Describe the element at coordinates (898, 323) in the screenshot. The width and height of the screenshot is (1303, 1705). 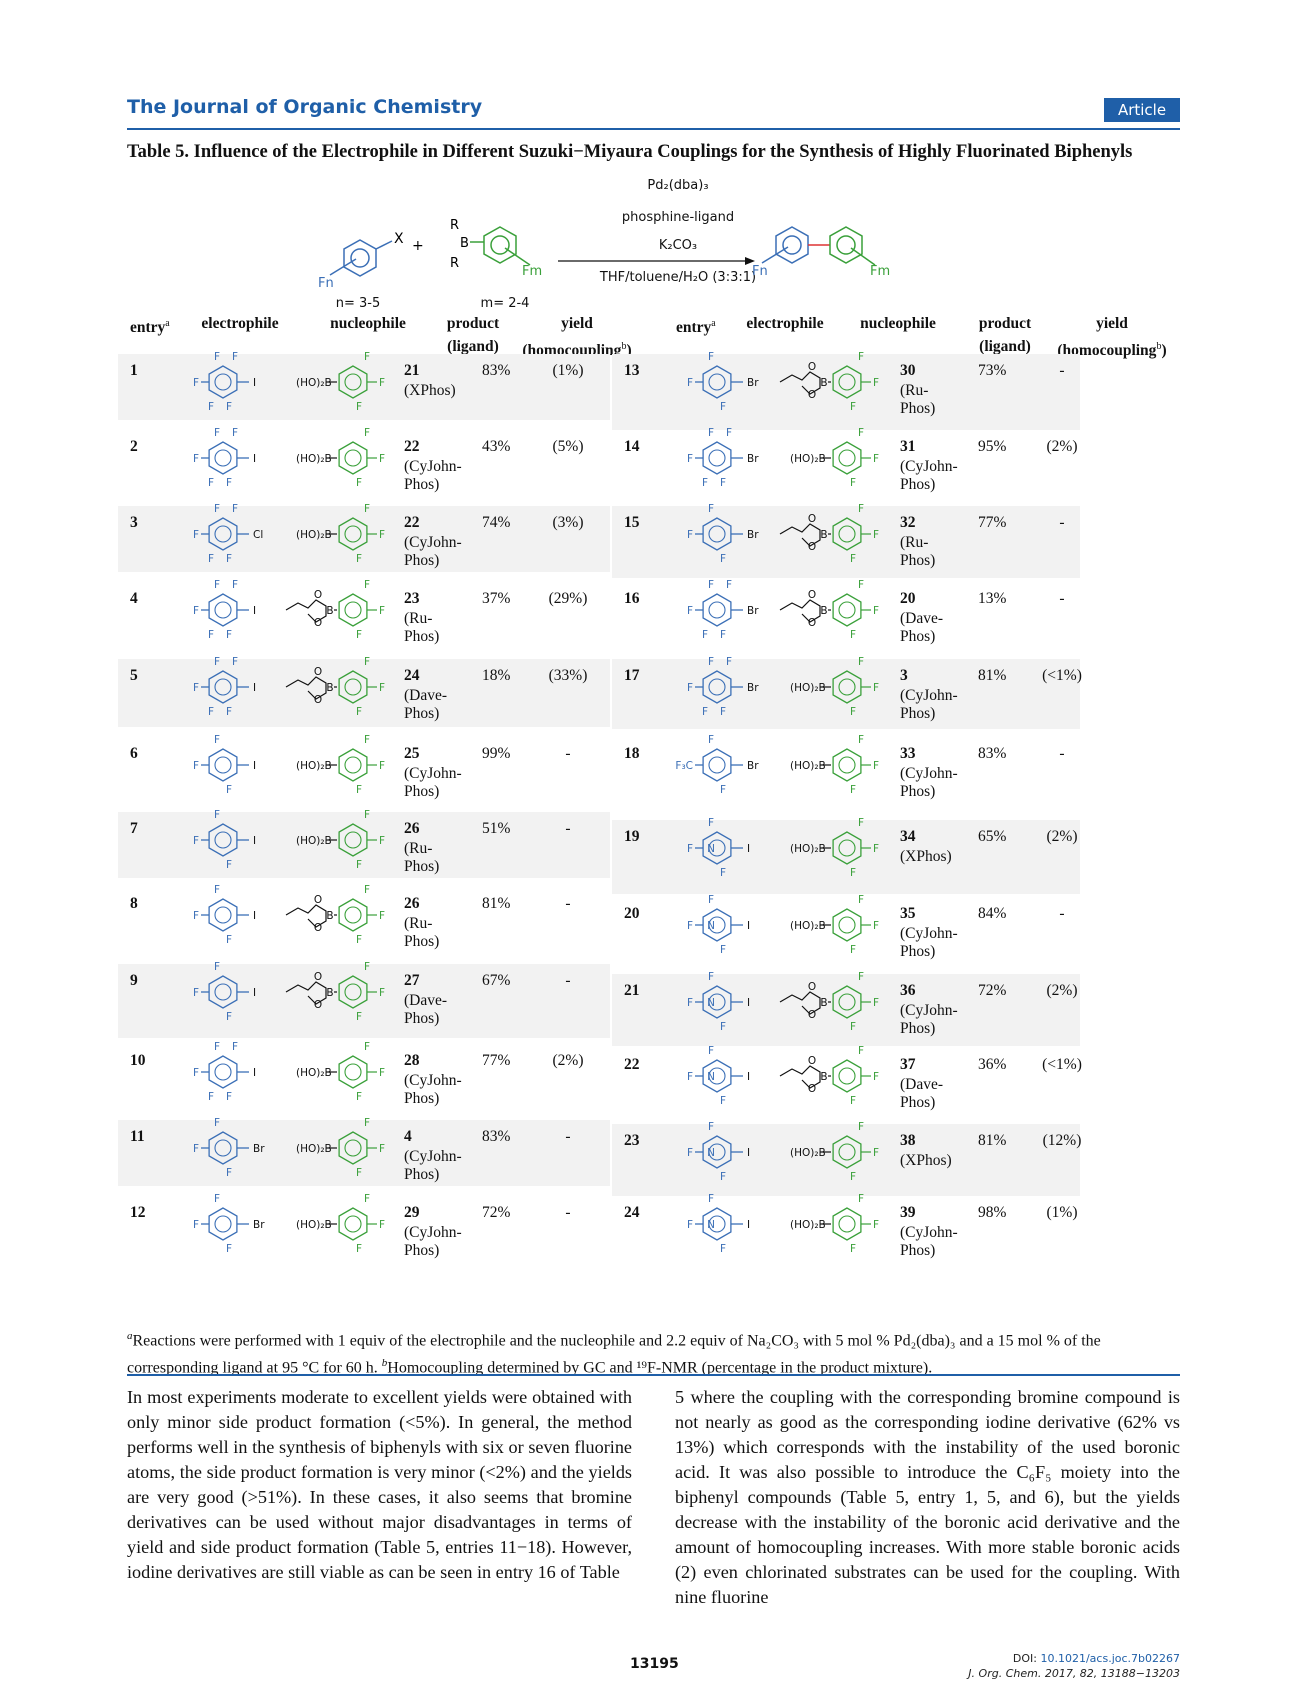
I see `col-nucleophile-right: nucleophile` at that location.